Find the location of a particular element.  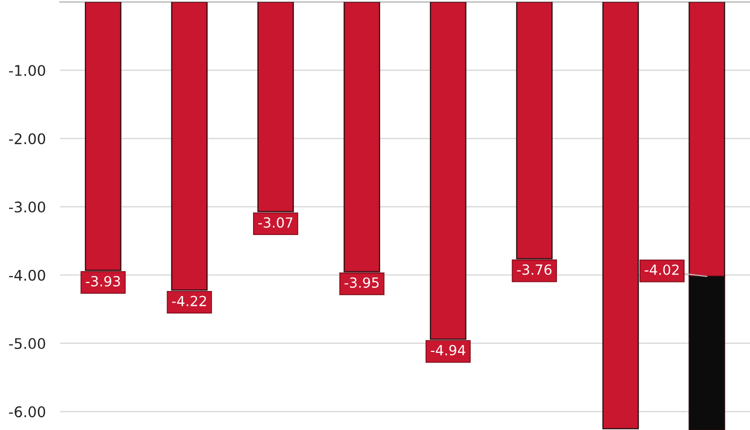

data-label: -3.93 is located at coordinates (103, 281).